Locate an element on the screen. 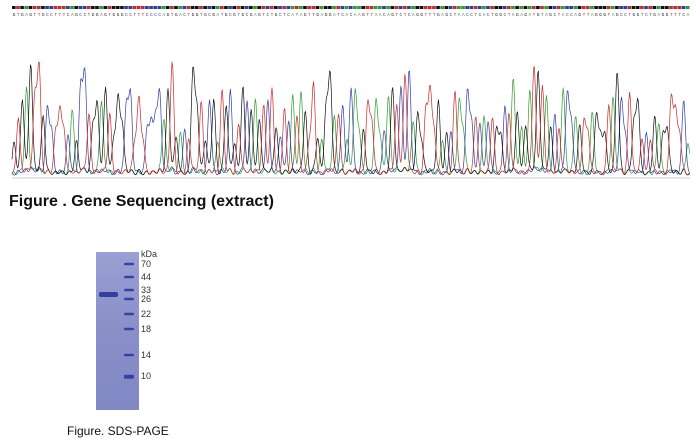 The image size is (697, 439). sds-page-caption: Figure. SDS-PAGE is located at coordinates (118, 431).